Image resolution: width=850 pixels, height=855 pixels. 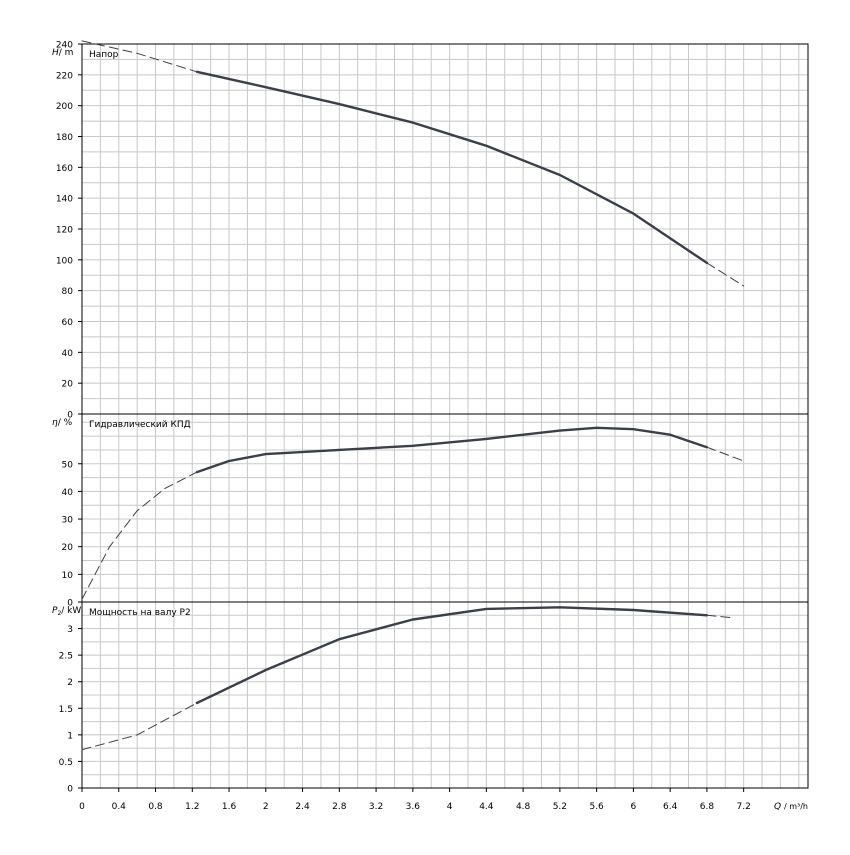 I want to click on y-tick-label: 10, so click(x=68, y=576).